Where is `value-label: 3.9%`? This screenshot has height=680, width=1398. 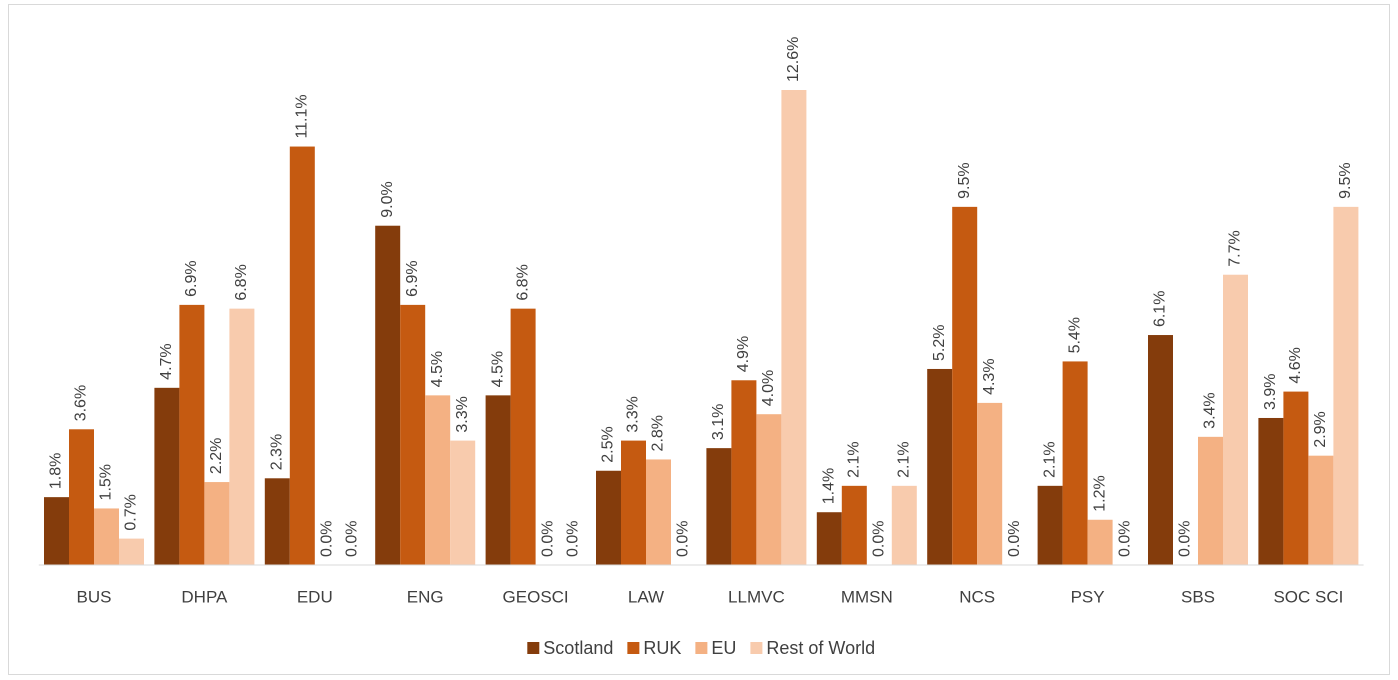
value-label: 3.9% is located at coordinates (1270, 392).